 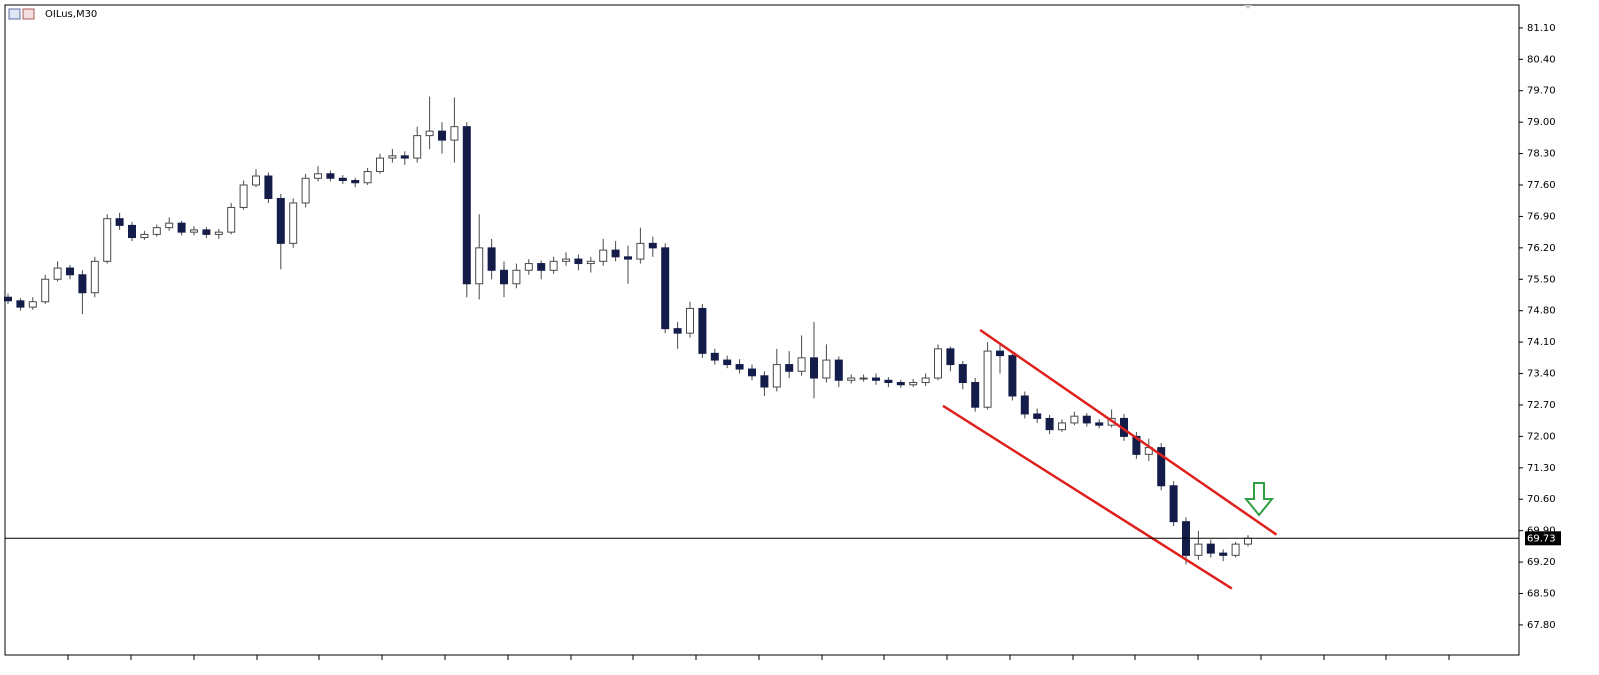 I want to click on y-tick-label: 78.30, so click(x=1541, y=154).